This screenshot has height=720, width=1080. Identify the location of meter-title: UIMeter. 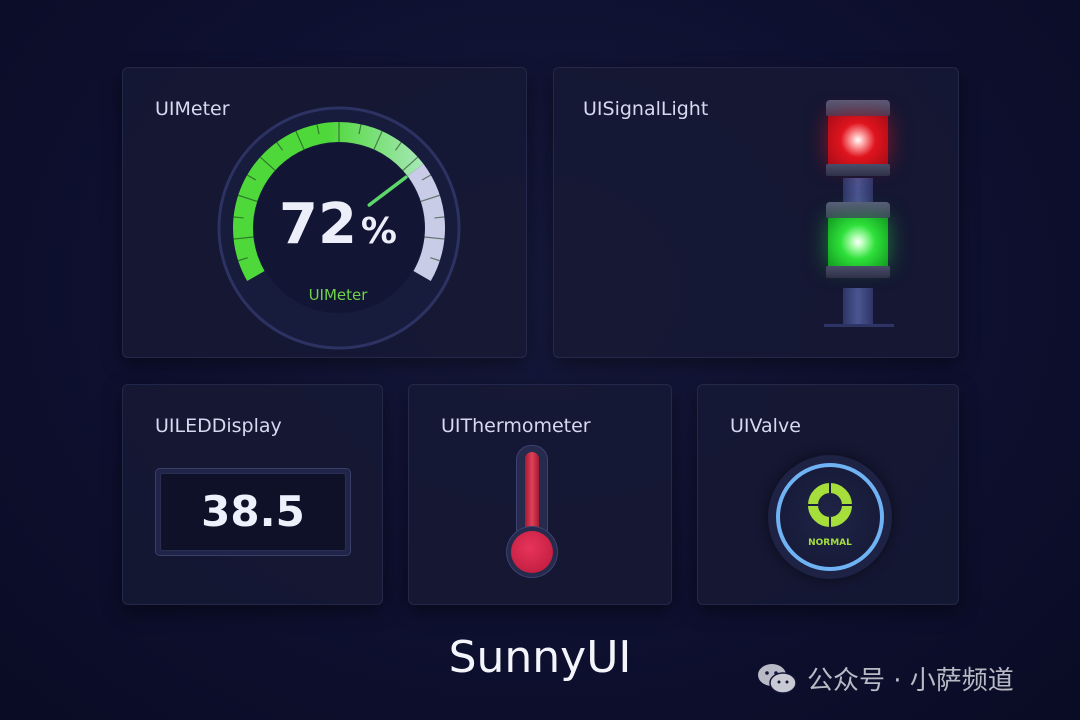
(192, 109).